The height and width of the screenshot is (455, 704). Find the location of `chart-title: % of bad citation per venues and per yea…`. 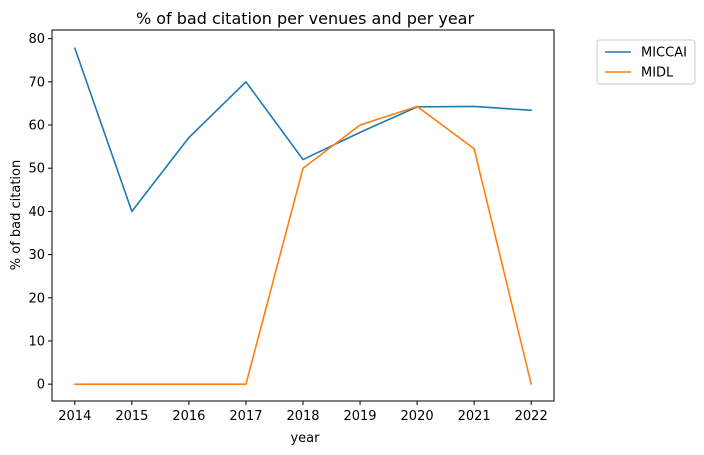

chart-title: % of bad citation per venues and per yea… is located at coordinates (305, 18).